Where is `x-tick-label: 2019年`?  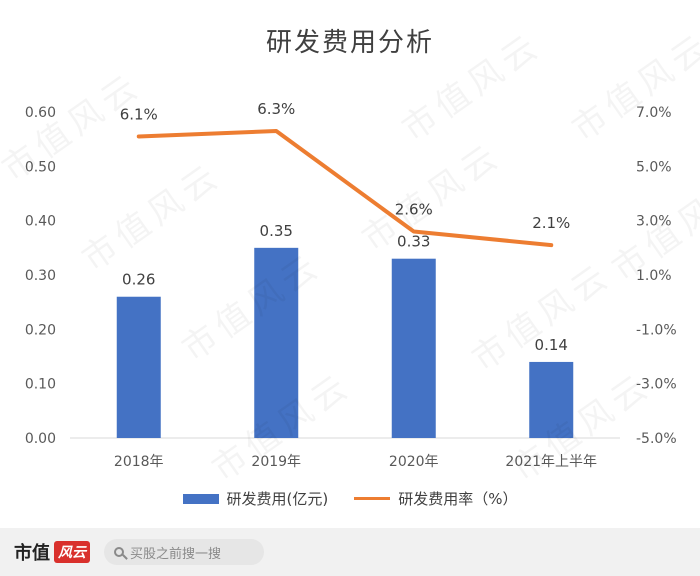 x-tick-label: 2019年 is located at coordinates (276, 462).